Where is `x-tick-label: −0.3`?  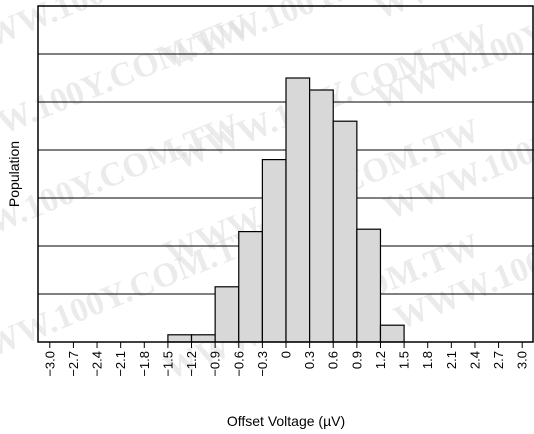
x-tick-label: −0.3 is located at coordinates (262, 364).